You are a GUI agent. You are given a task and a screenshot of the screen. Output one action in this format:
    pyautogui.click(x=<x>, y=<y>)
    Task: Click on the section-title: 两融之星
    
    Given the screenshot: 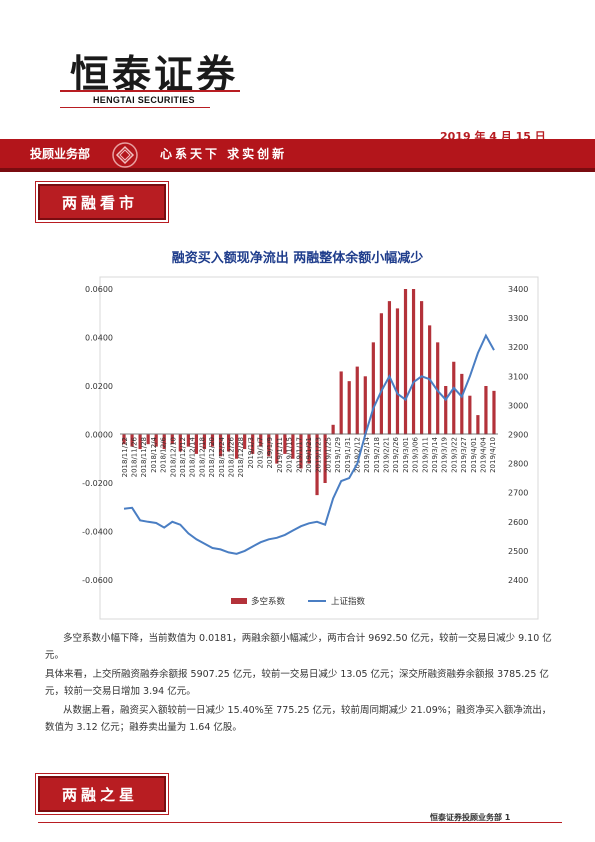 What is the action you would take?
    pyautogui.click(x=99, y=795)
    